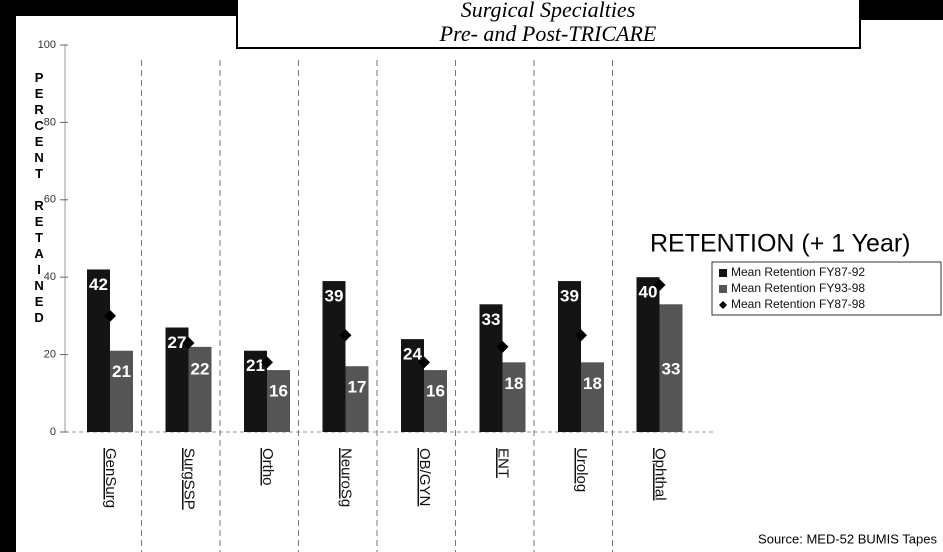 The image size is (943, 552). What do you see at coordinates (357, 387) in the screenshot?
I see `data-label: 17` at bounding box center [357, 387].